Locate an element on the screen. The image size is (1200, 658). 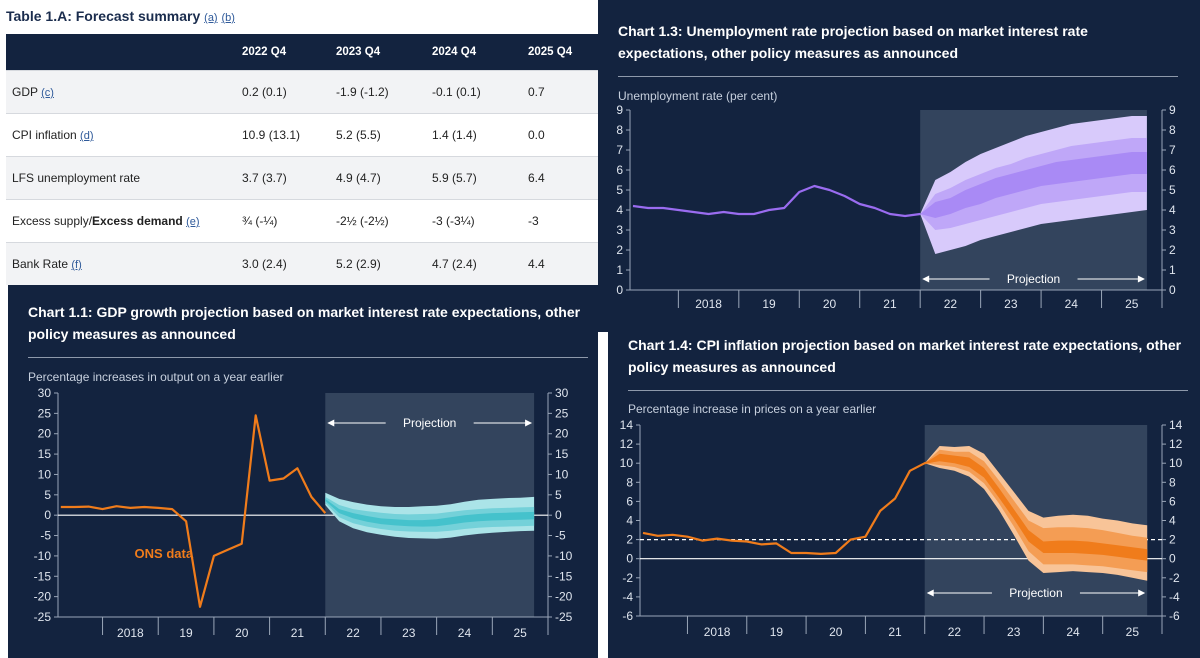
table-header-cell: 2025 Q4 is located at coordinates (562, 52).